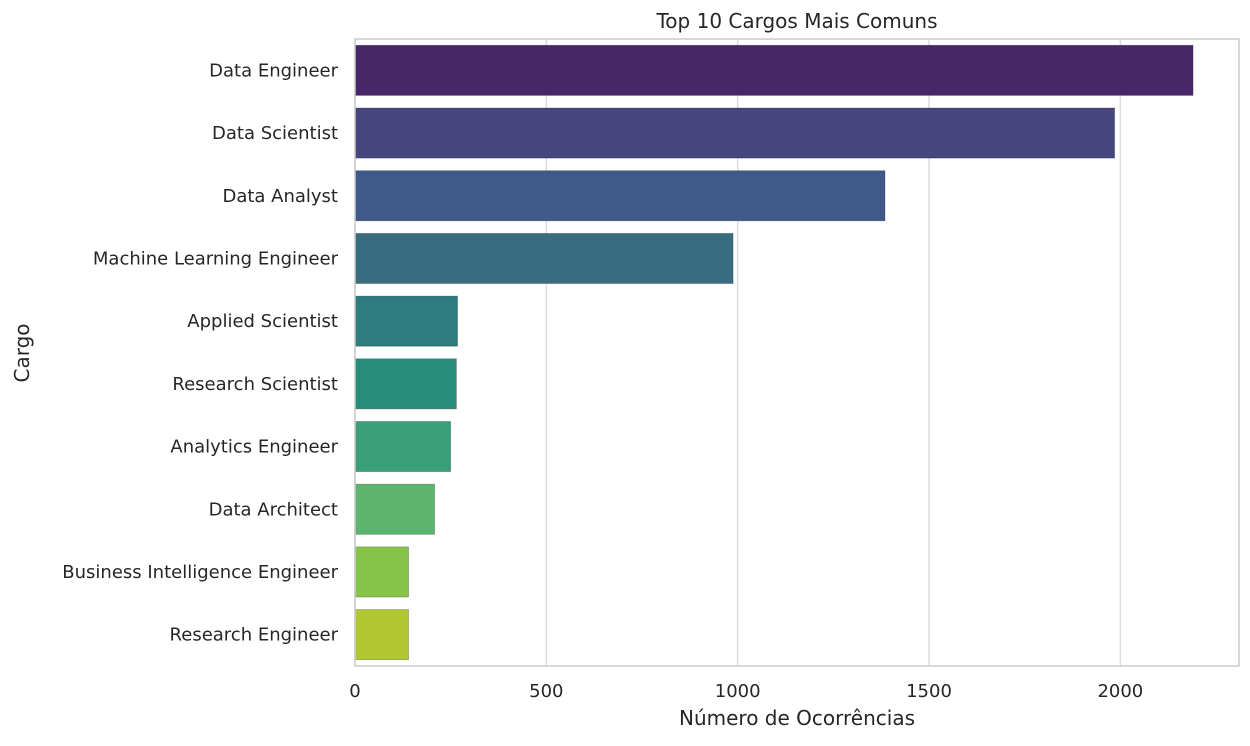 Image resolution: width=1250 pixels, height=746 pixels. Describe the element at coordinates (273, 509) in the screenshot. I see `y-tick-label: Data Architect` at that location.